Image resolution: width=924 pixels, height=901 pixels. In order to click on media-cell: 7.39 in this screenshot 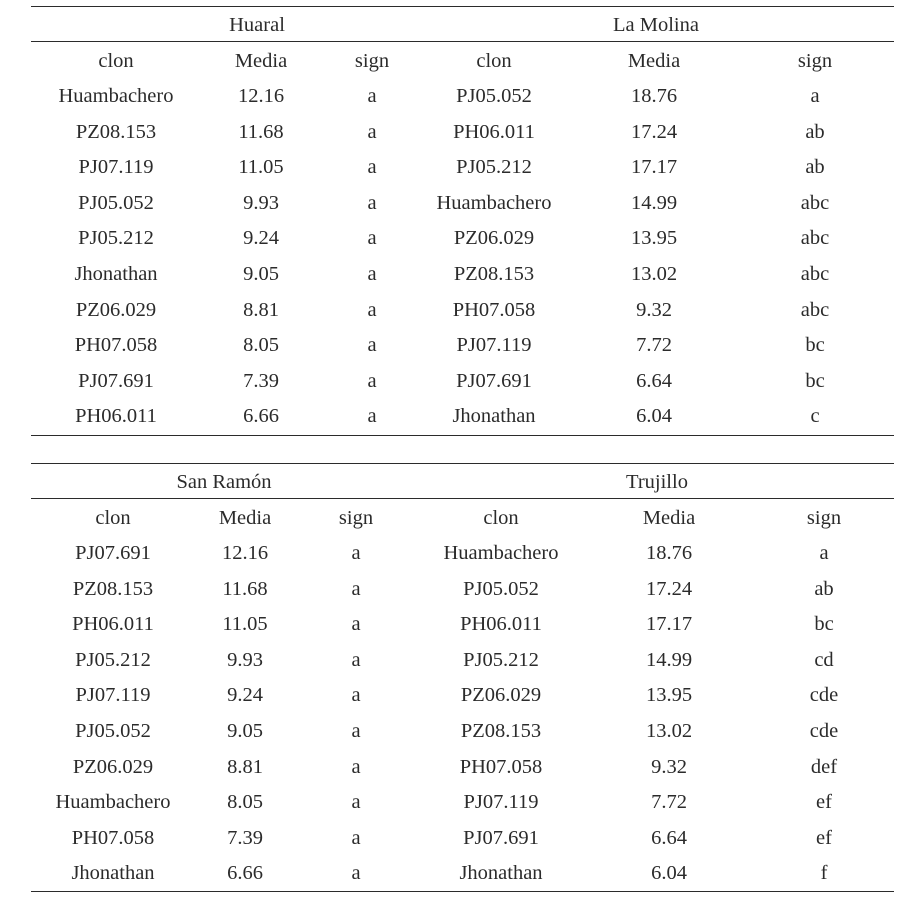, I will do `click(261, 380)`.